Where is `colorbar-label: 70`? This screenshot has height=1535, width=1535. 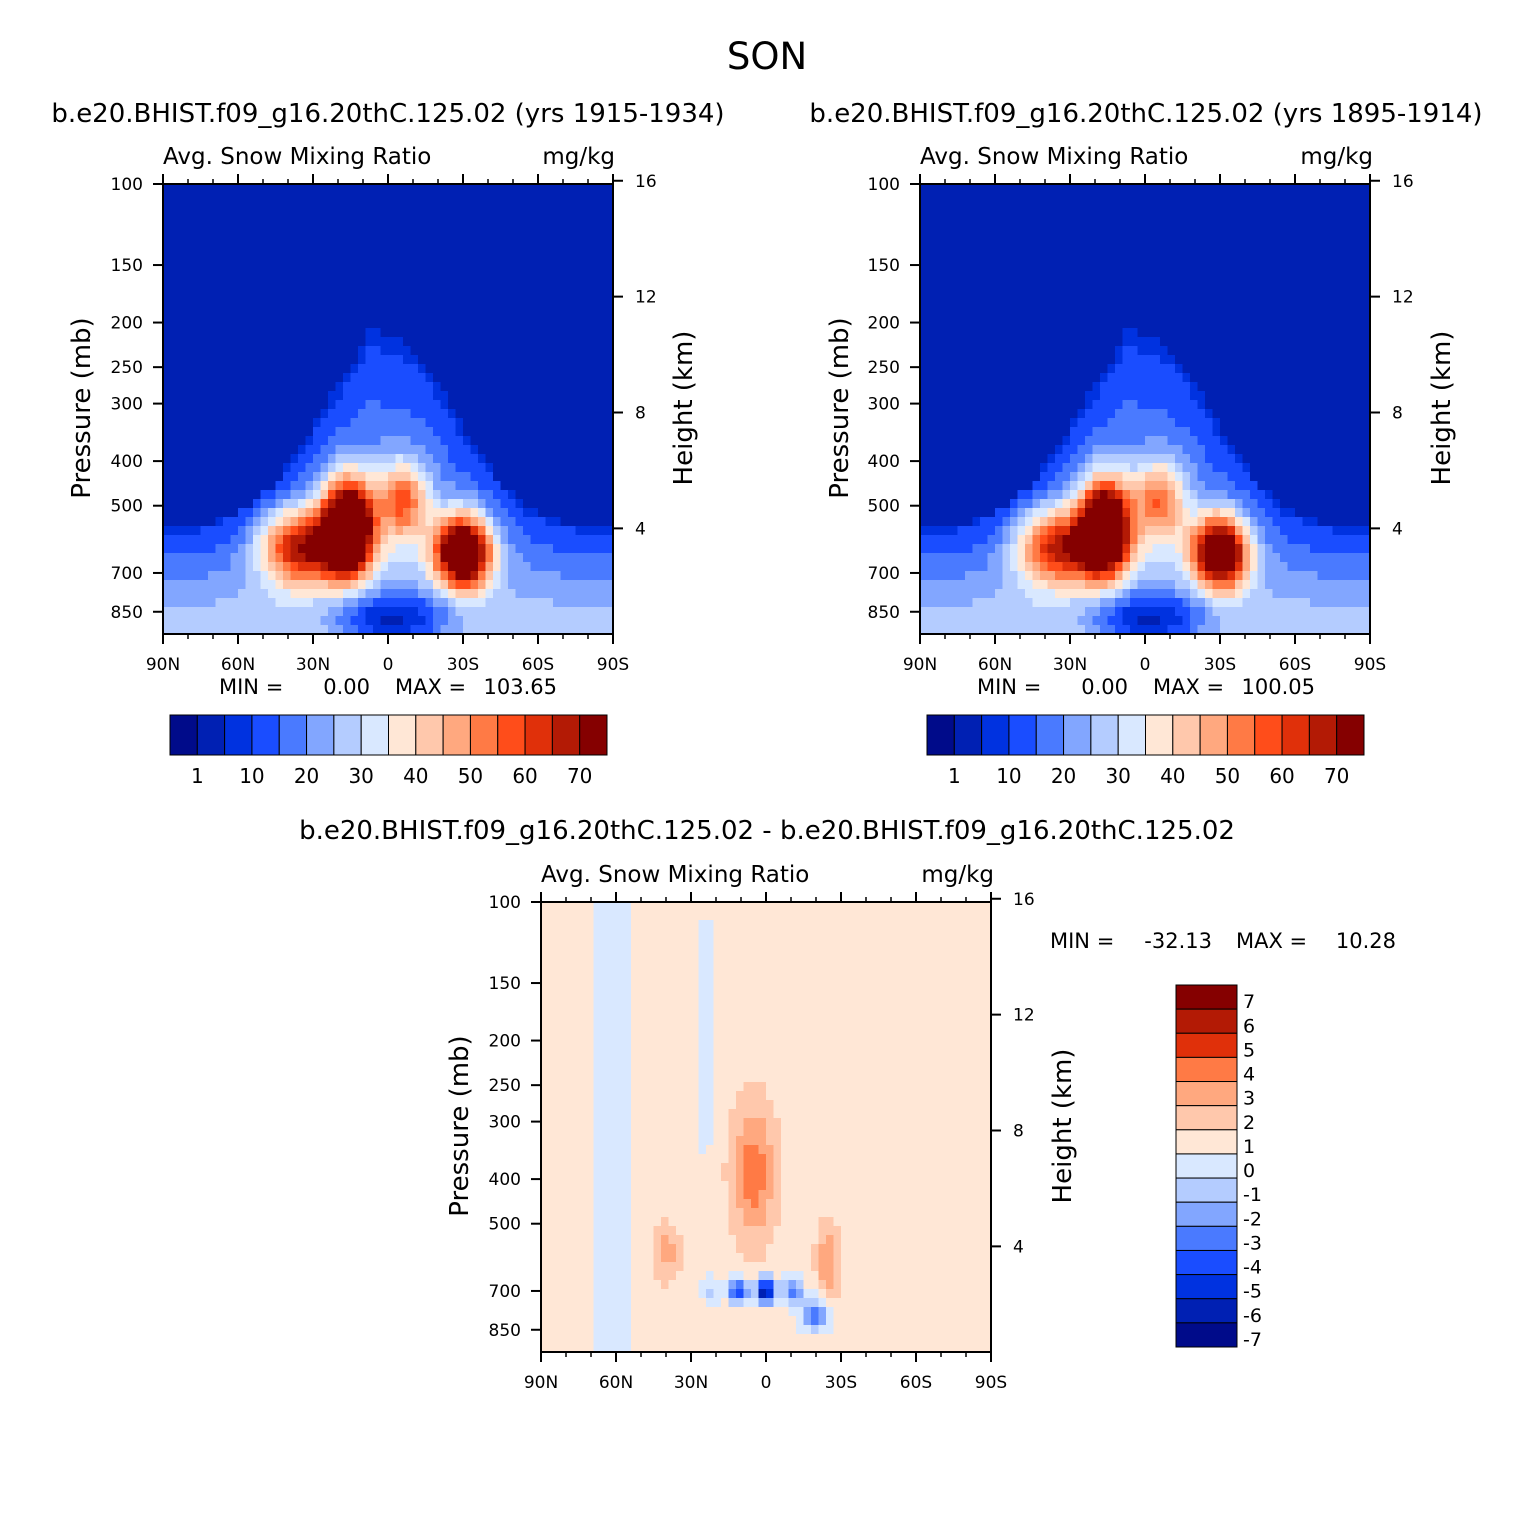 colorbar-label: 70 is located at coordinates (579, 776).